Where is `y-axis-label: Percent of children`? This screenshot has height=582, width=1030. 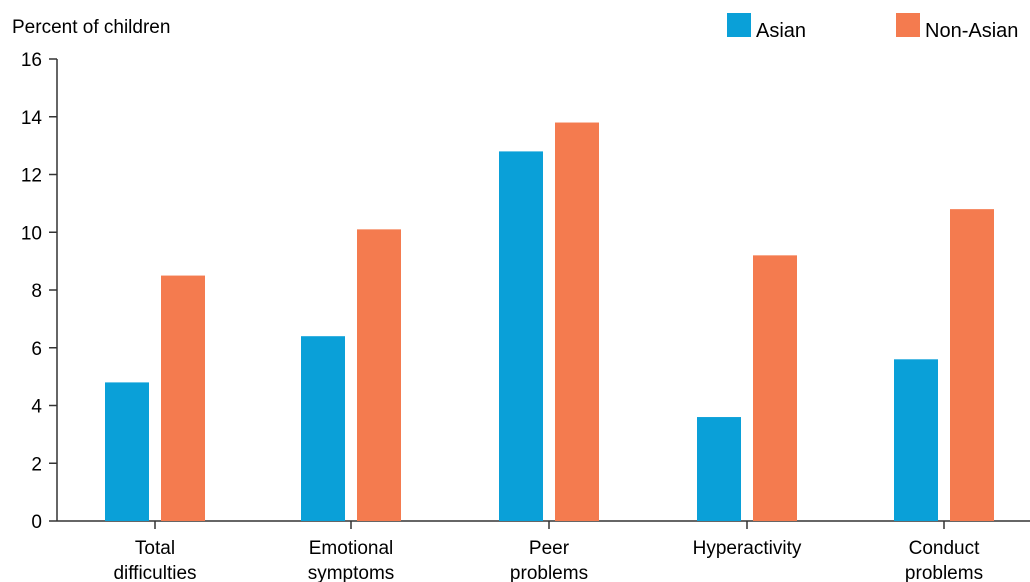 y-axis-label: Percent of children is located at coordinates (91, 27).